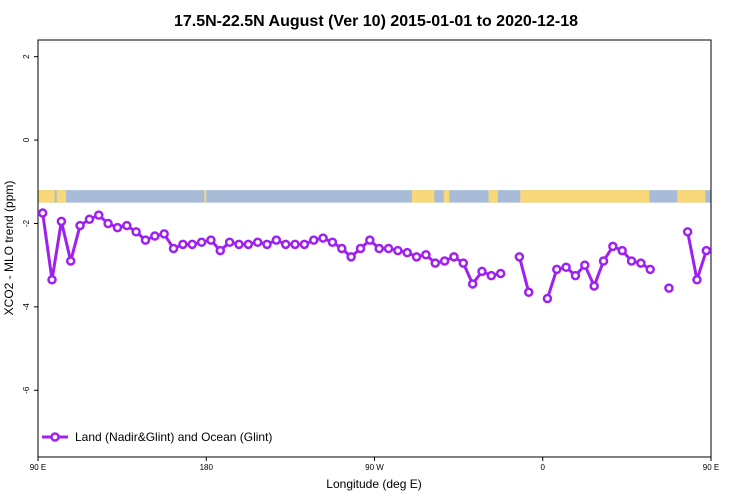  Describe the element at coordinates (207, 467) in the screenshot. I see `x-tick-label: 180` at that location.